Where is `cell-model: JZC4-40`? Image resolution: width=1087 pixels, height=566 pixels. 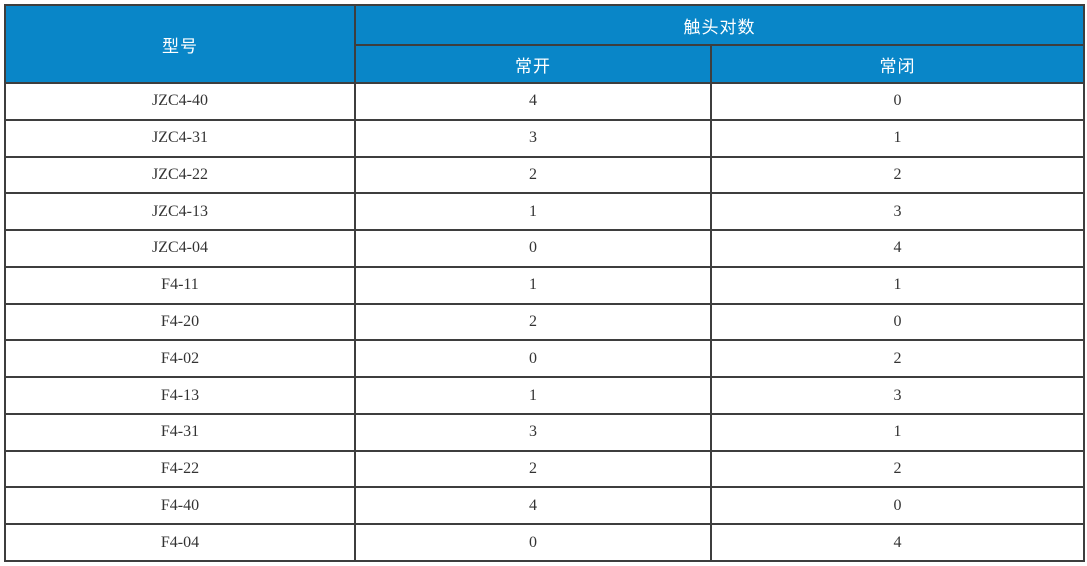
cell-model: JZC4-40 is located at coordinates (180, 101).